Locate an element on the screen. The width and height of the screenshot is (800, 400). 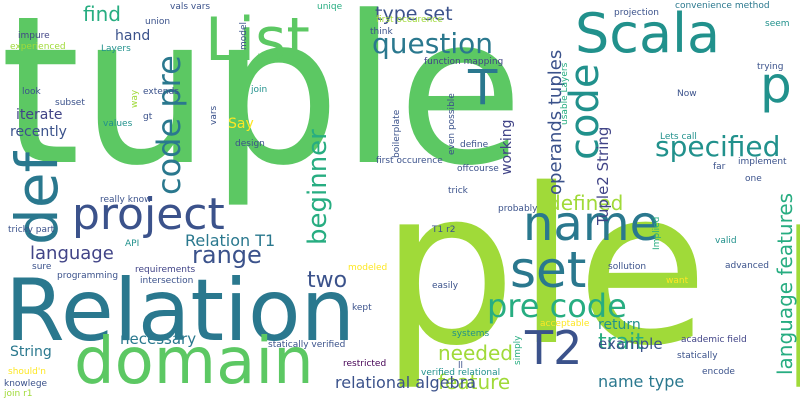
word-projection: projection is located at coordinates (636, 13).